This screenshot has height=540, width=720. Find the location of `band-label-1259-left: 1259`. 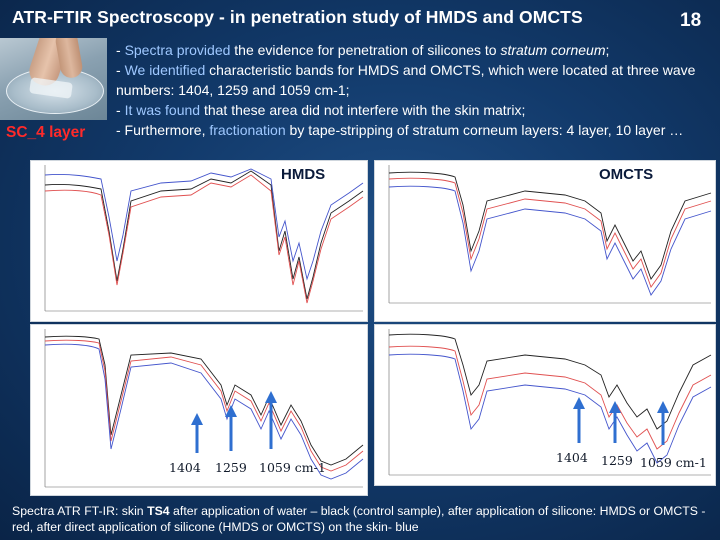

band-label-1259-left: 1259 is located at coordinates (231, 467).